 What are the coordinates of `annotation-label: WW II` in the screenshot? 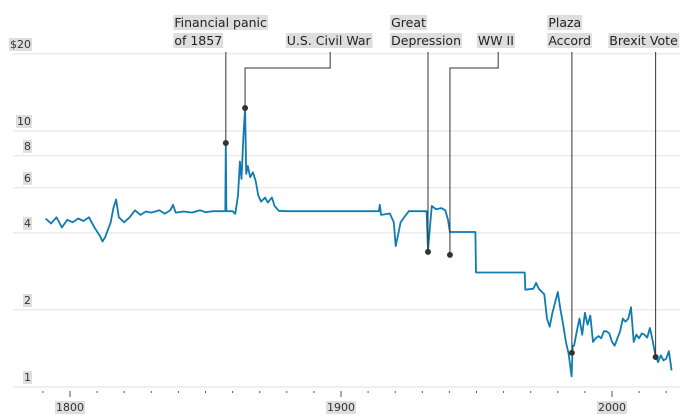 It's located at (496, 40).